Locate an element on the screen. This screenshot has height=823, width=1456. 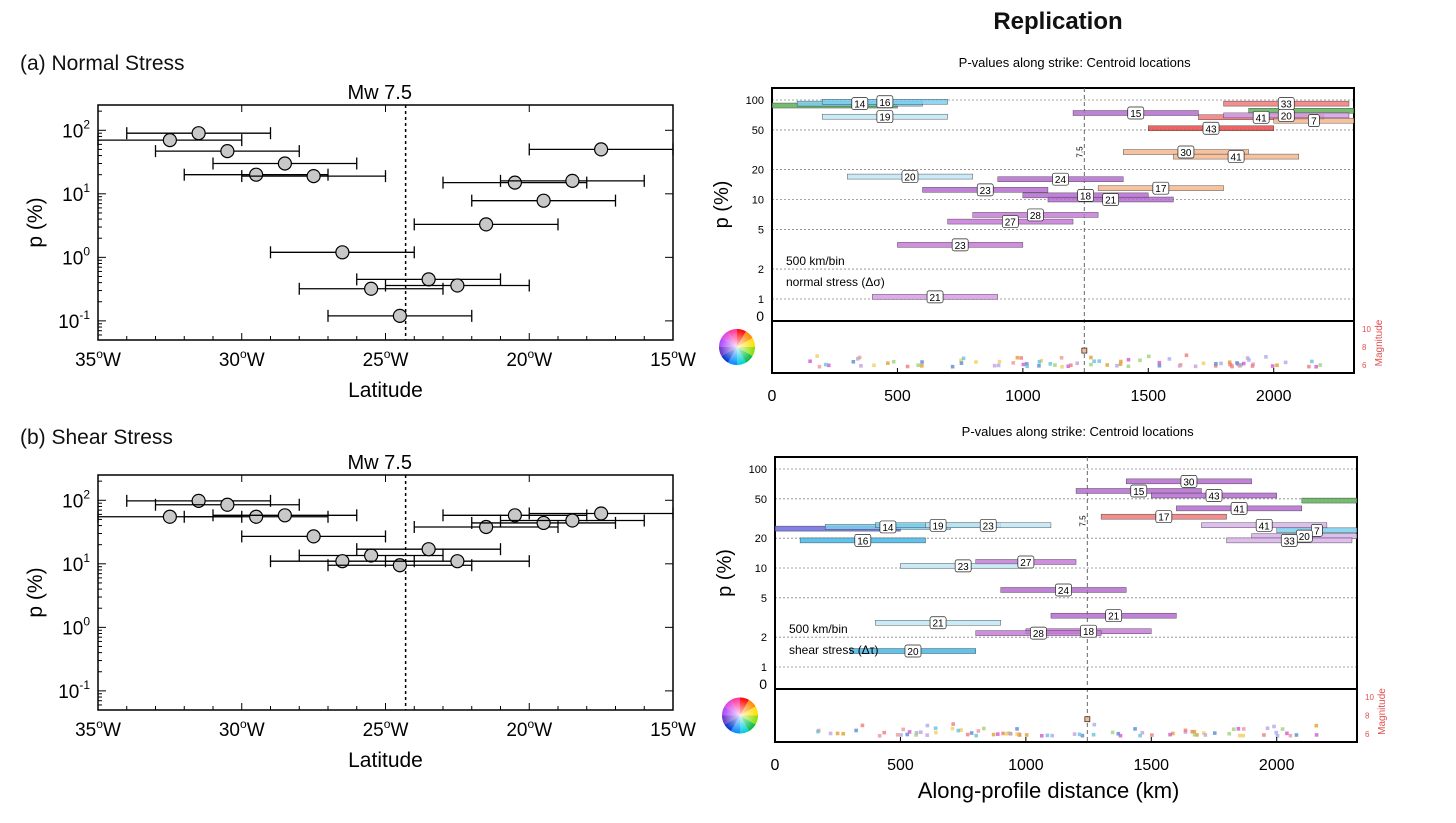
x-axis-label: Along-profile distance (km) is located at coordinates (1049, 790).